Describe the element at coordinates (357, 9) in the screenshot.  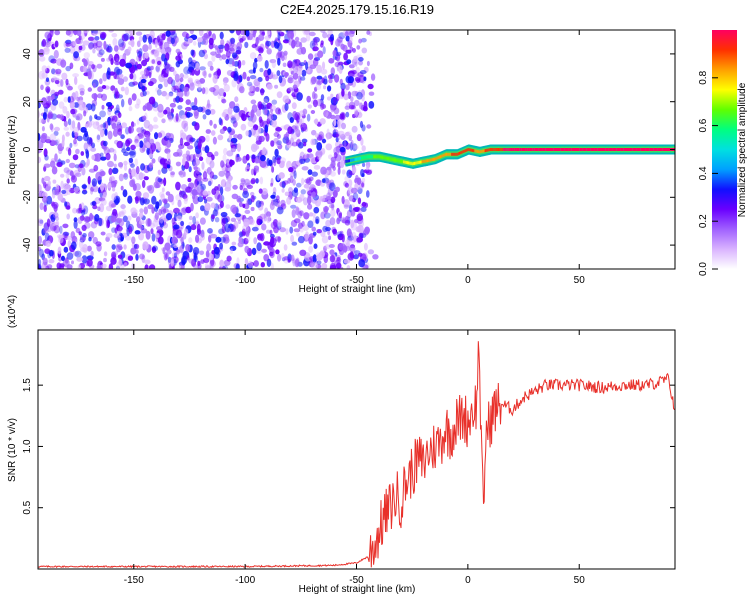
I see `chart-title: C2E4.2025.179.15.16.R19` at that location.